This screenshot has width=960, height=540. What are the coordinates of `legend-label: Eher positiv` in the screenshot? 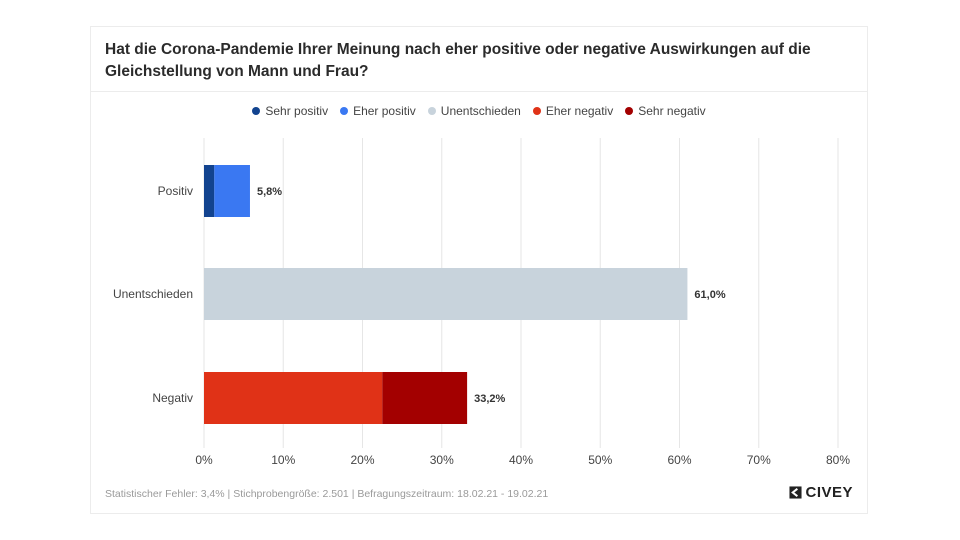 It's located at (384, 111).